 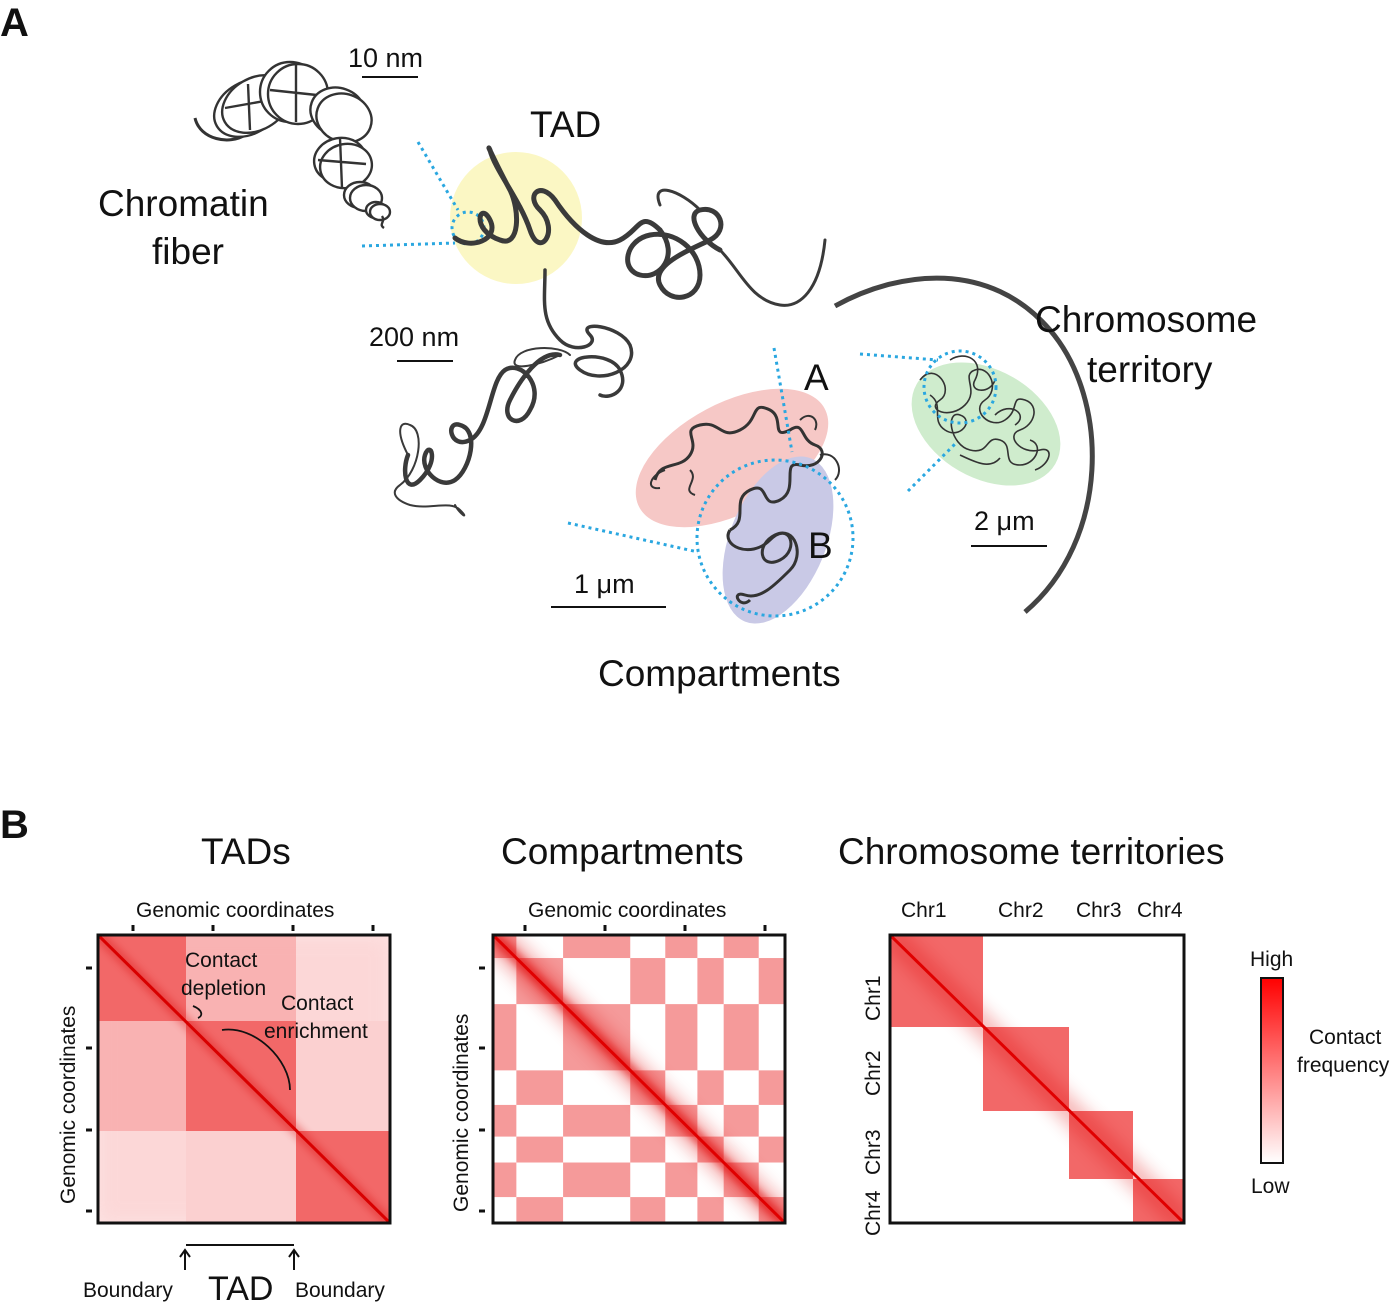 I want to click on tads-heatmap, so click(x=244, y=1079).